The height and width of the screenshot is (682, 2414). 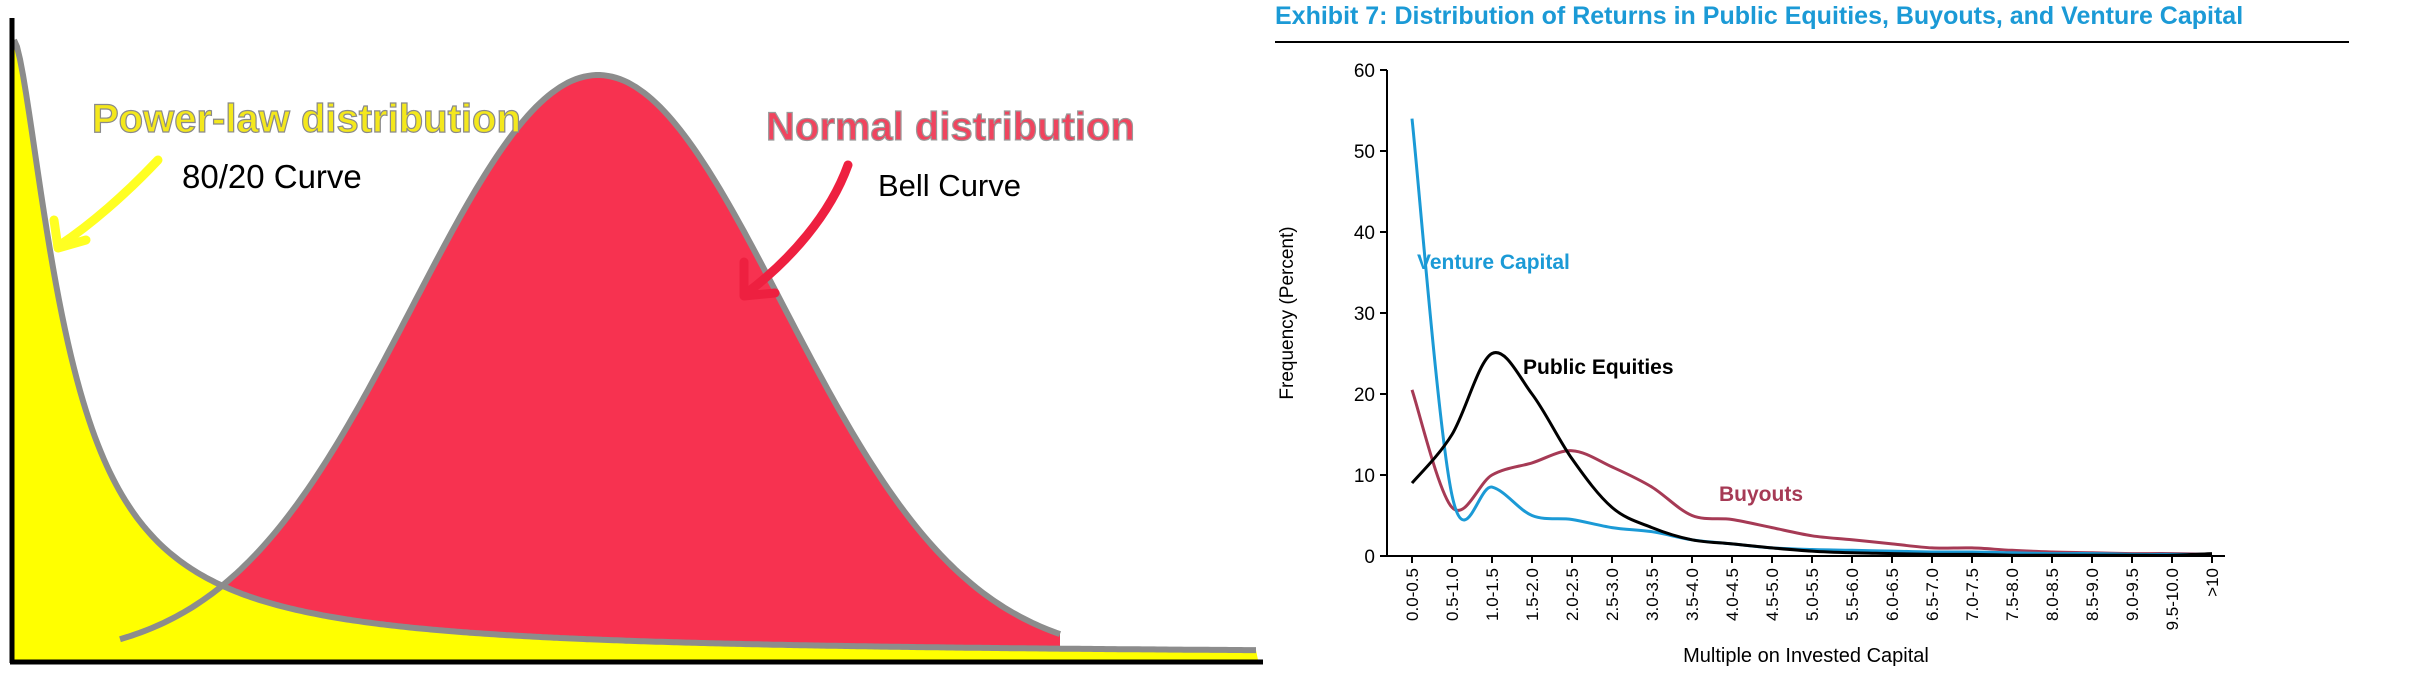 I want to click on buyouts-label: Buyouts, so click(x=1761, y=494).